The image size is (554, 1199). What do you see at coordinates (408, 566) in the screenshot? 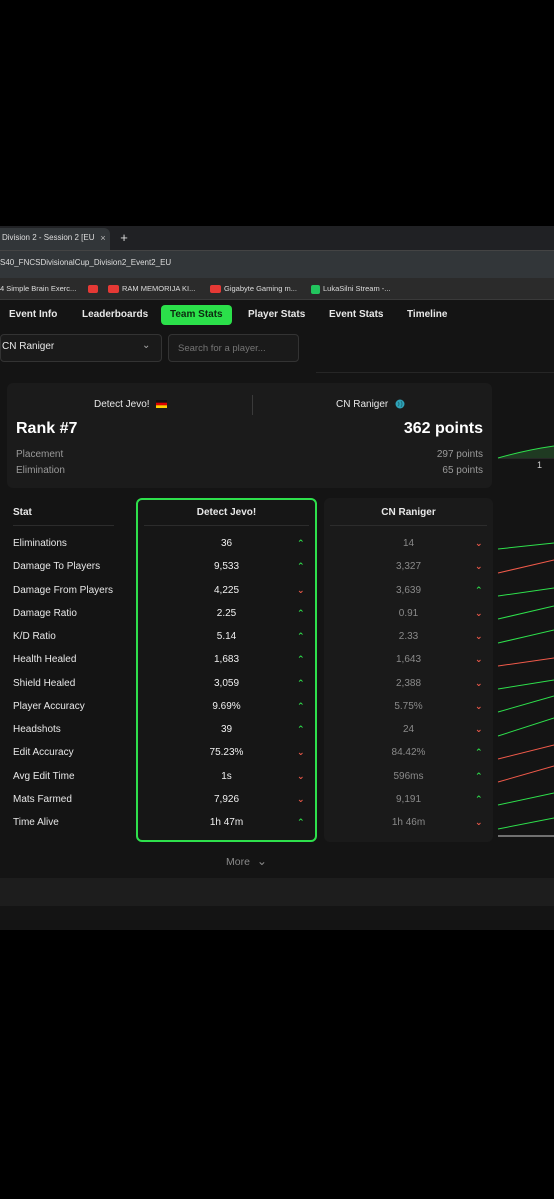
I see `team2-stat-value: 3,327` at bounding box center [408, 566].